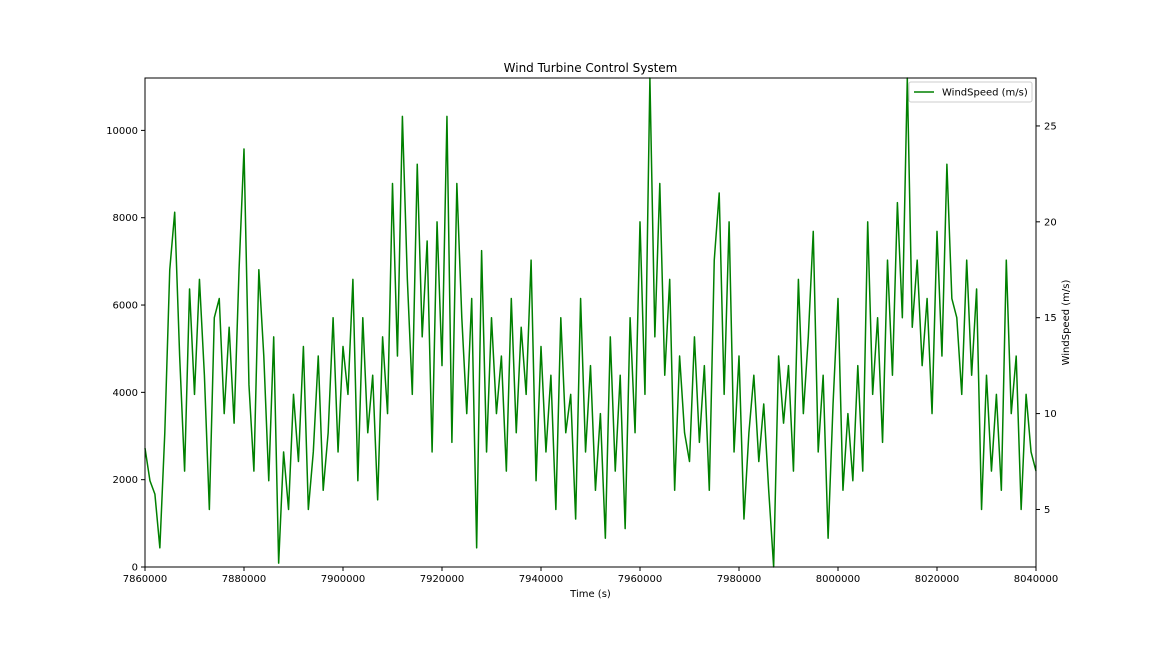 Image resolution: width=1152 pixels, height=648 pixels. I want to click on x-tick-label: 7980000, so click(739, 579).